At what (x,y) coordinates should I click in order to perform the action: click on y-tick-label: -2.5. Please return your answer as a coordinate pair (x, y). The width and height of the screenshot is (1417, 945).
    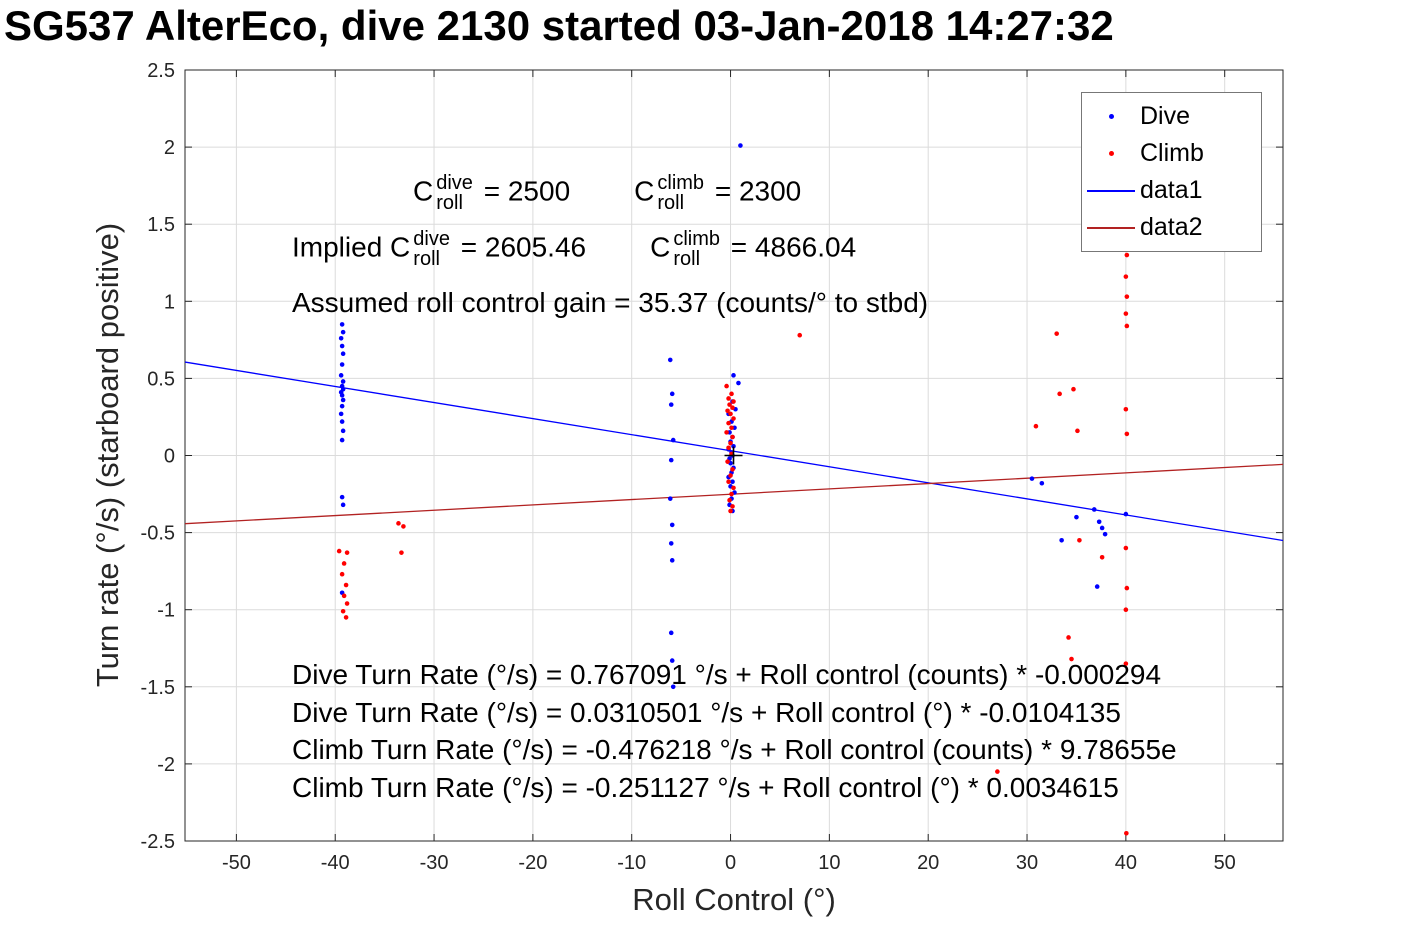
    Looking at the image, I should click on (158, 842).